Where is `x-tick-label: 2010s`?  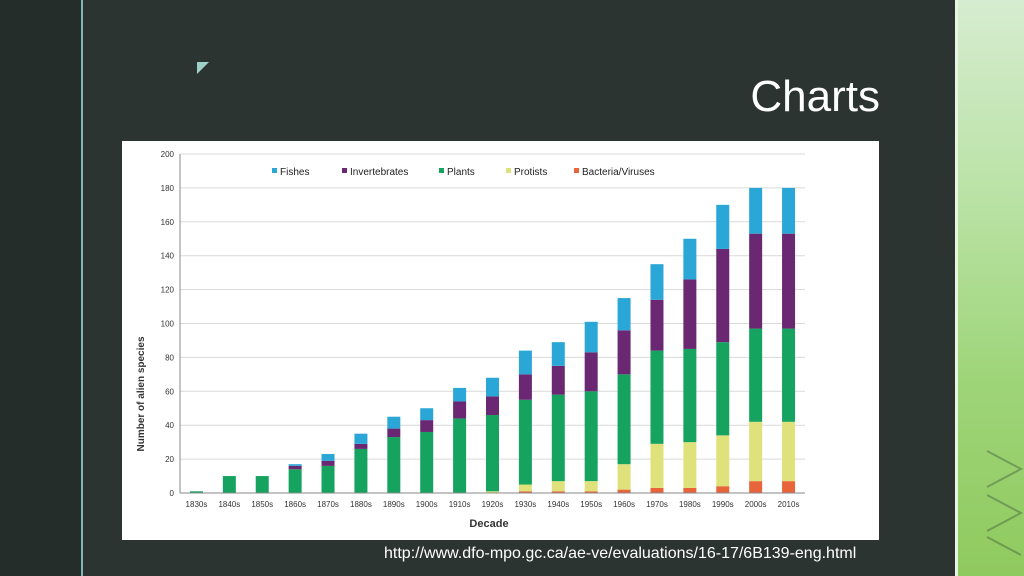 x-tick-label: 2010s is located at coordinates (789, 504).